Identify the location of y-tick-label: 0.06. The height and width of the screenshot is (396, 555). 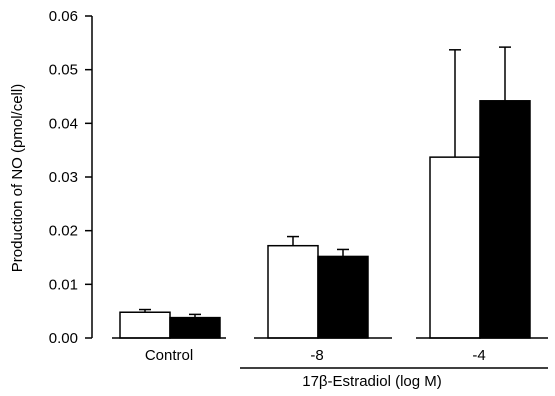
(63, 16).